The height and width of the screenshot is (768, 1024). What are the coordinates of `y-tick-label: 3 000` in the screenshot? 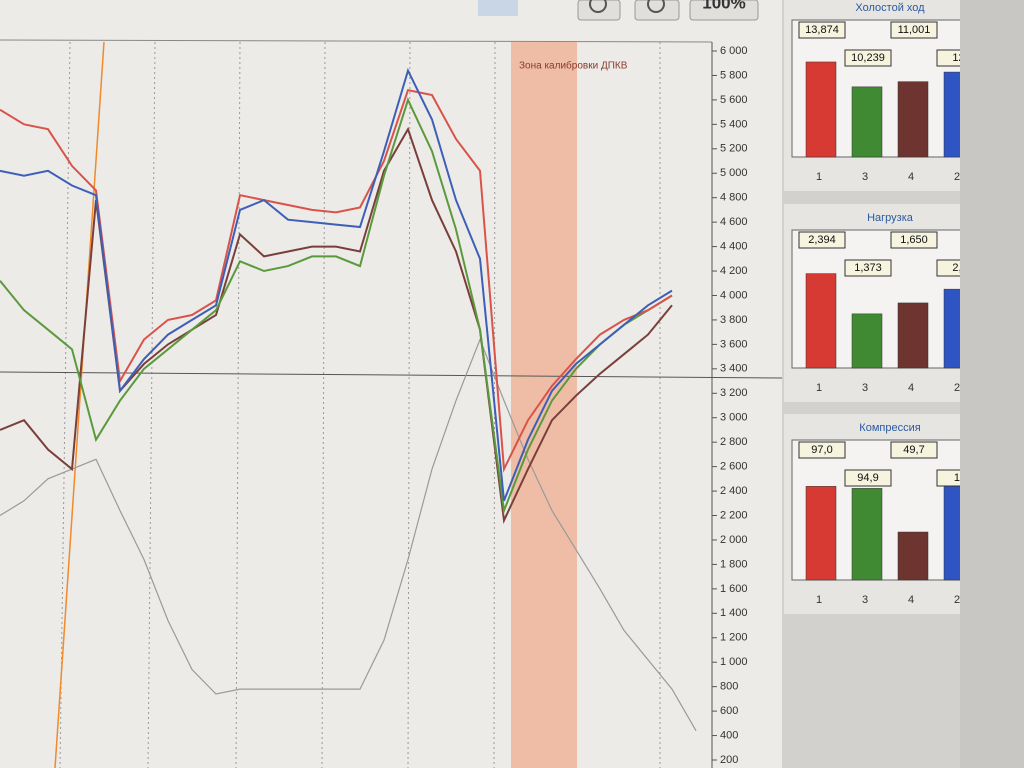 It's located at (734, 418).